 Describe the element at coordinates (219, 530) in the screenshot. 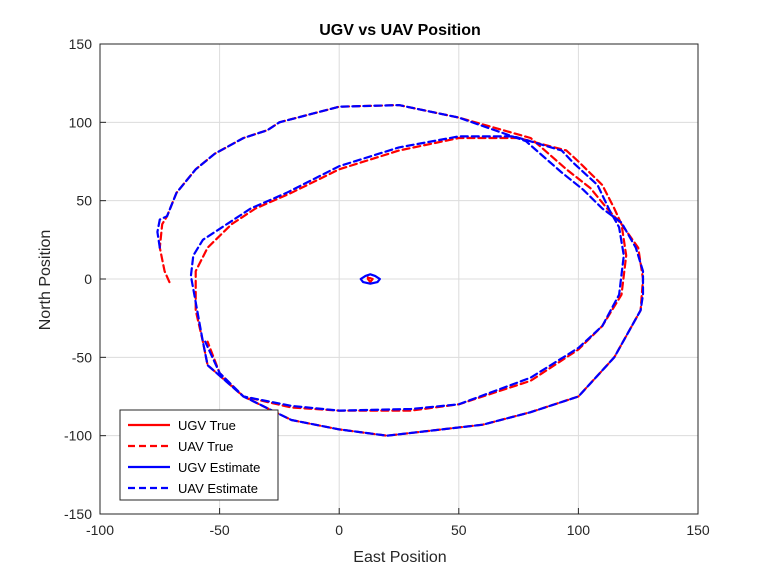

I see `x-tick-label: -50` at that location.